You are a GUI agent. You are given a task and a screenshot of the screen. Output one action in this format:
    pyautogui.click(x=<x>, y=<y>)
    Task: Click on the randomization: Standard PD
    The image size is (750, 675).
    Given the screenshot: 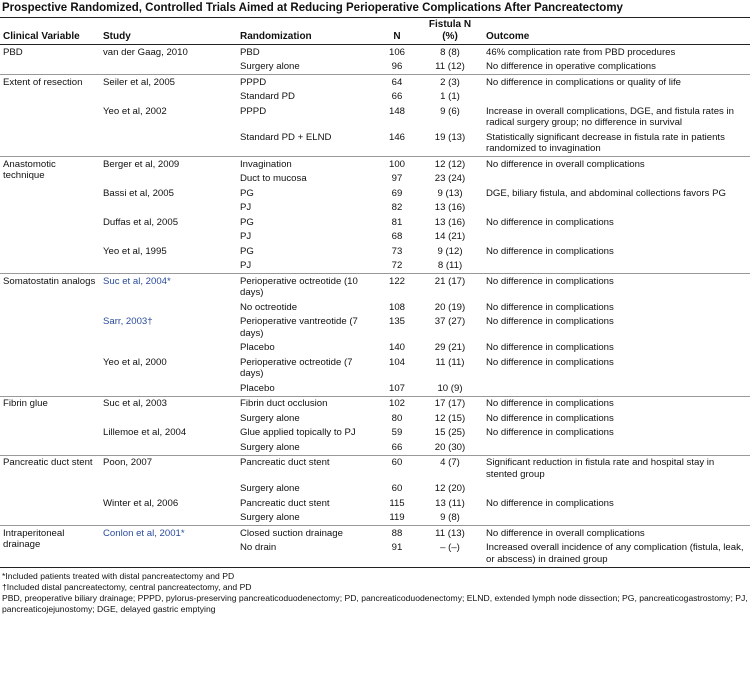 What is the action you would take?
    pyautogui.click(x=267, y=96)
    